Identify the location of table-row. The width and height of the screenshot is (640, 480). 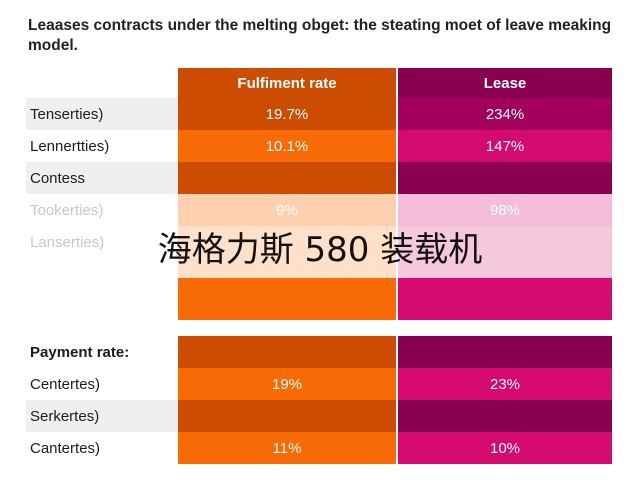
(319, 289).